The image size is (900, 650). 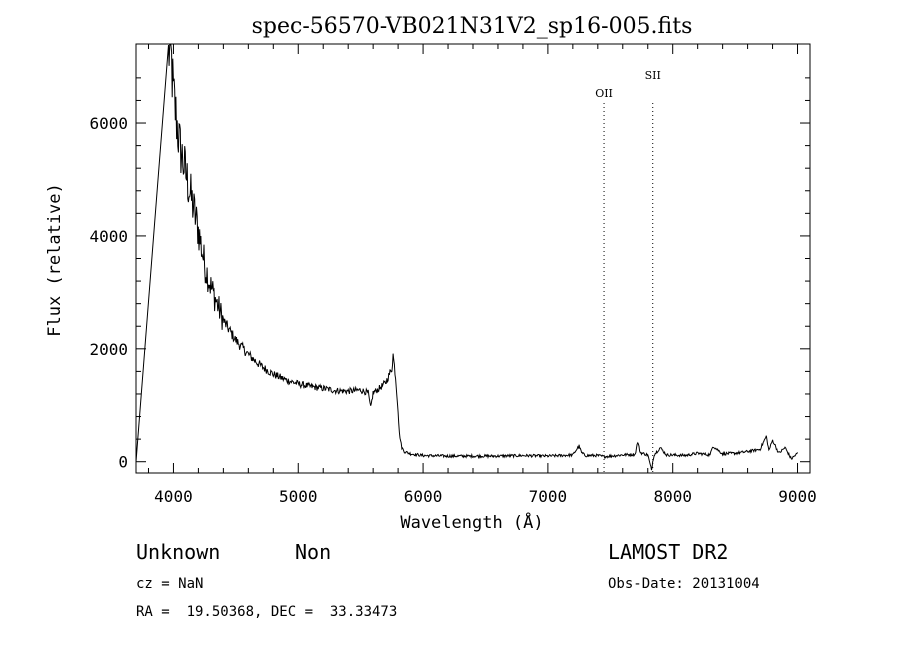 What do you see at coordinates (108, 349) in the screenshot?
I see `y-tick-label: 2000` at bounding box center [108, 349].